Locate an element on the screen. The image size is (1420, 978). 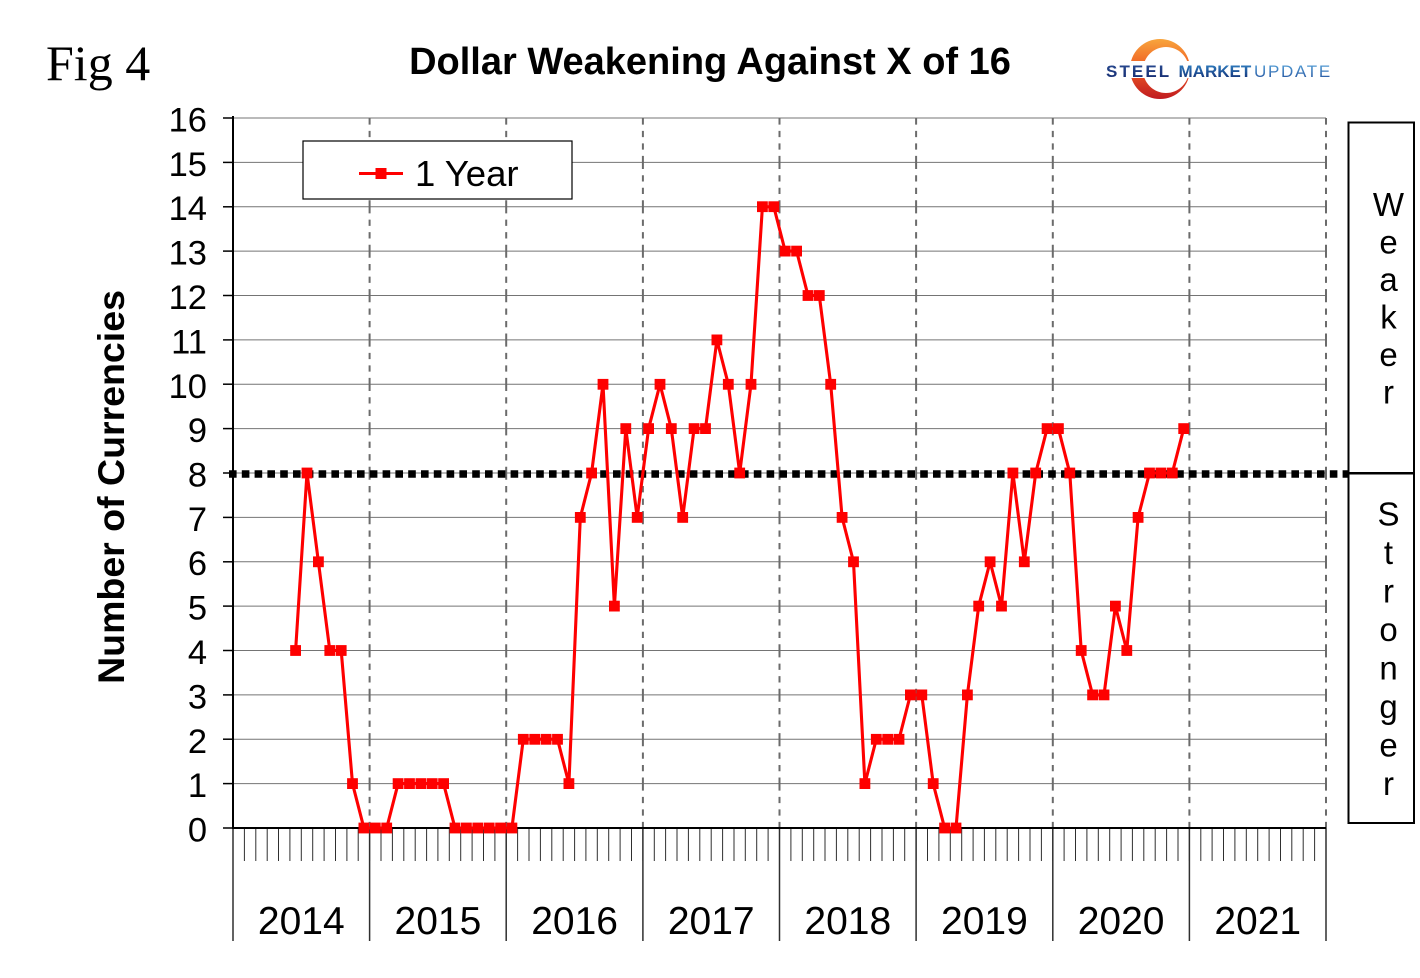
svg-text: W is located at coordinates (1389, 204).